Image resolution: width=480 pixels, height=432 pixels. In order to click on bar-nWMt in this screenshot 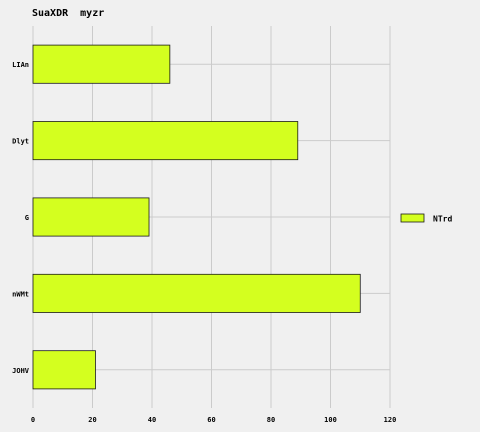, I will do `click(196, 293)`.